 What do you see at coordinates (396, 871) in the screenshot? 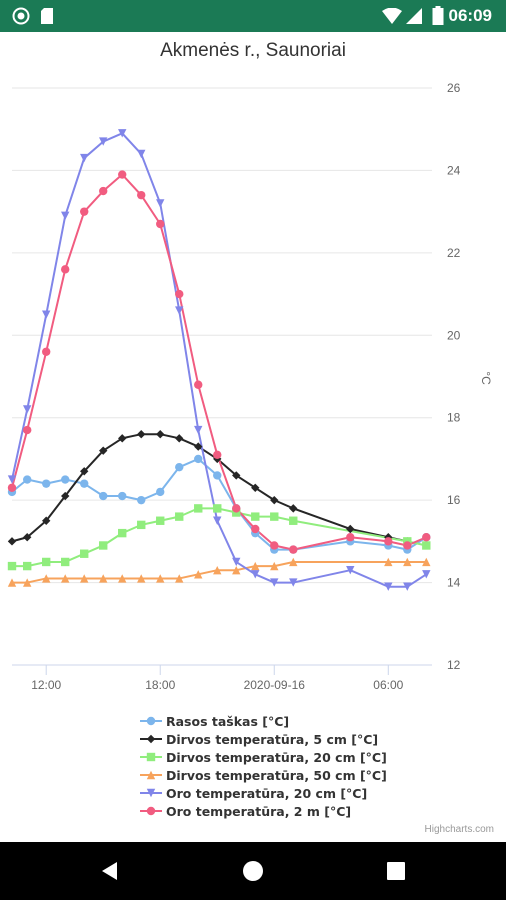
I see `recents-icon` at bounding box center [396, 871].